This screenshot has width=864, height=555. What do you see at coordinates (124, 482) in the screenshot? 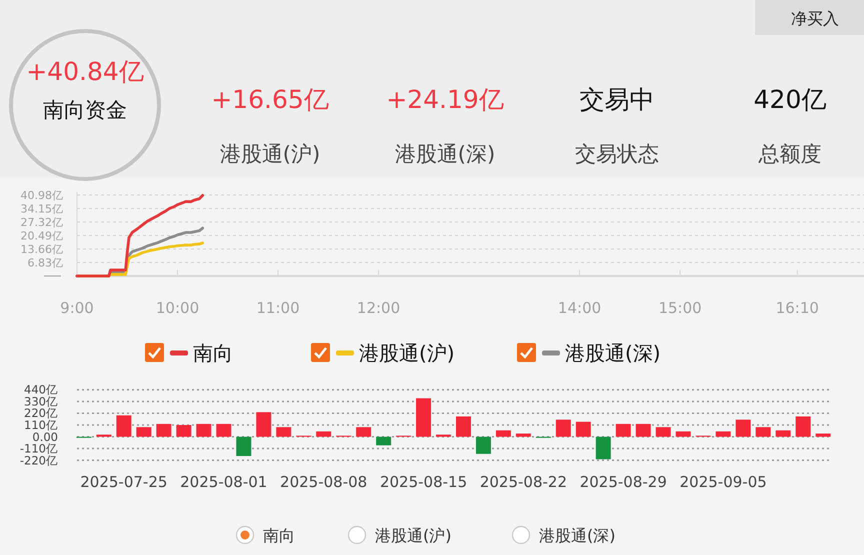
I see `x-tick-label: 2025-07-25` at bounding box center [124, 482].